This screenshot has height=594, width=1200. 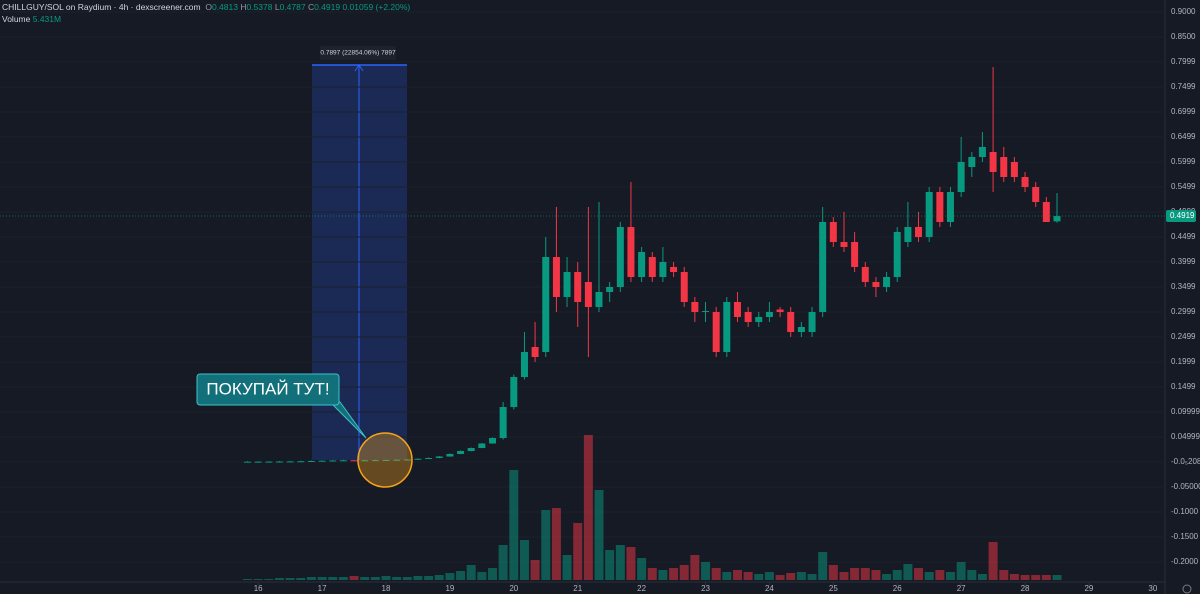 What do you see at coordinates (1183, 386) in the screenshot?
I see `y-tick-label: 0.1499` at bounding box center [1183, 386].